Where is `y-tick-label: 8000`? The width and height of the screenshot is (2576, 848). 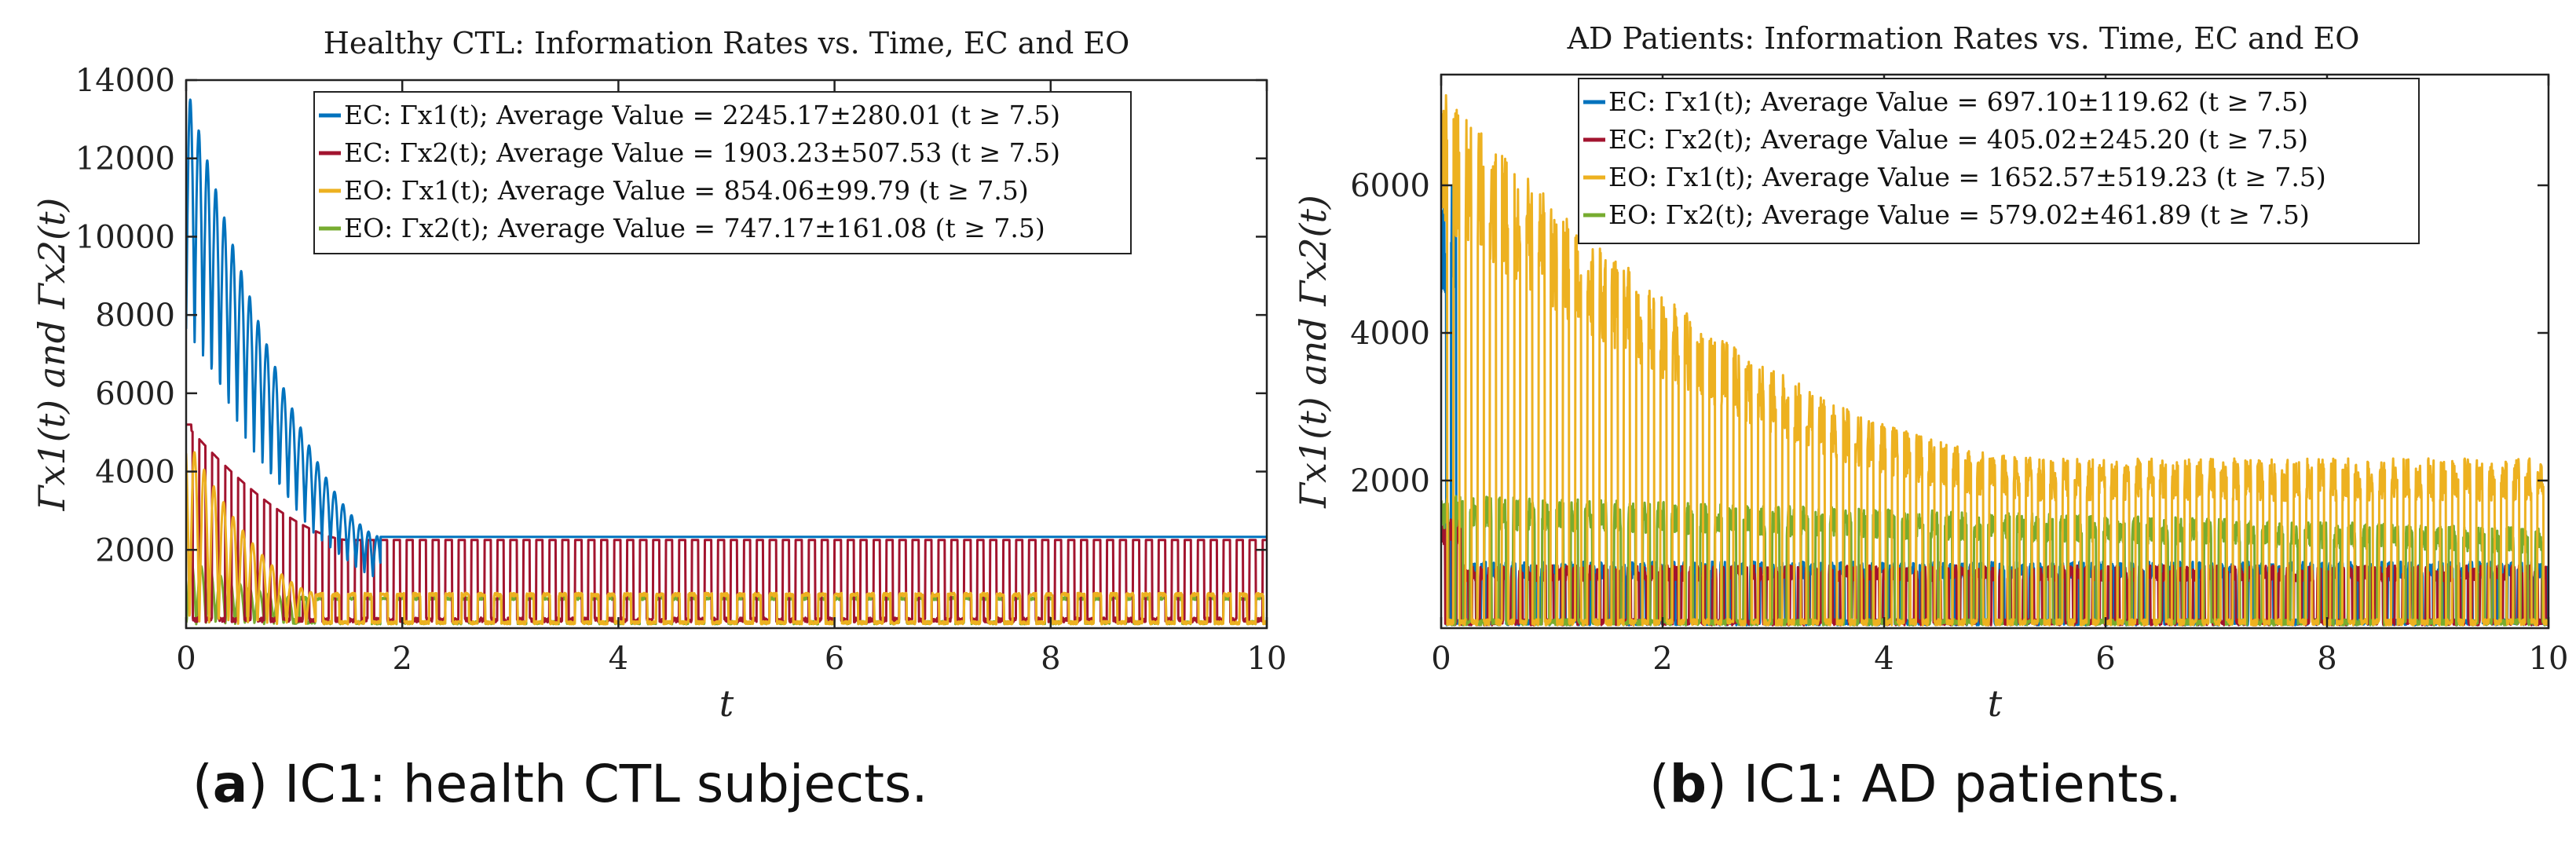
y-tick-label: 8000 is located at coordinates (135, 316).